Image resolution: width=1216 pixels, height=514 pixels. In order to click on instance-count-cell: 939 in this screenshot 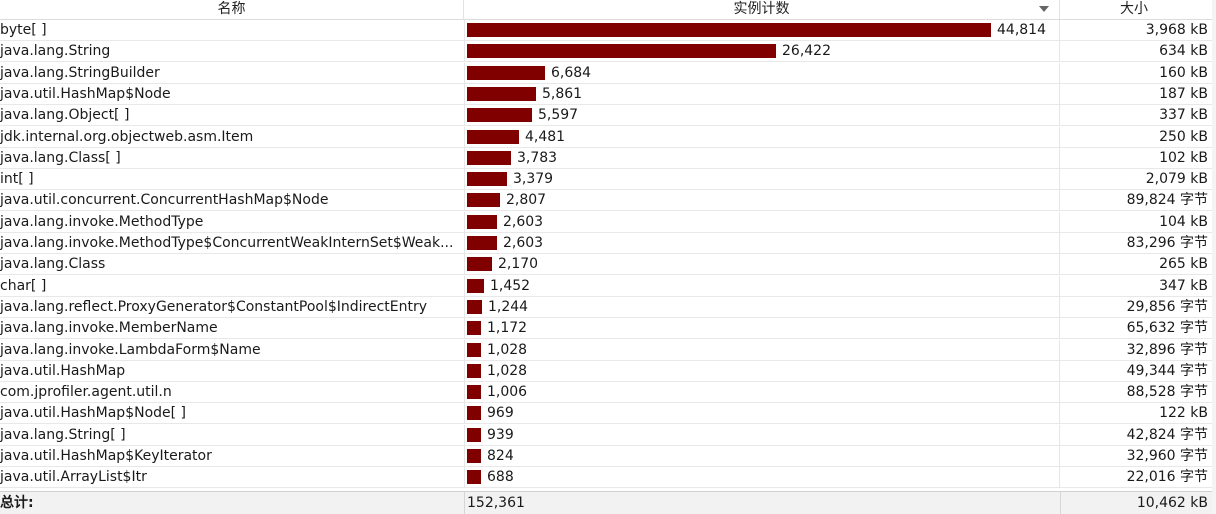, I will do `click(762, 435)`.